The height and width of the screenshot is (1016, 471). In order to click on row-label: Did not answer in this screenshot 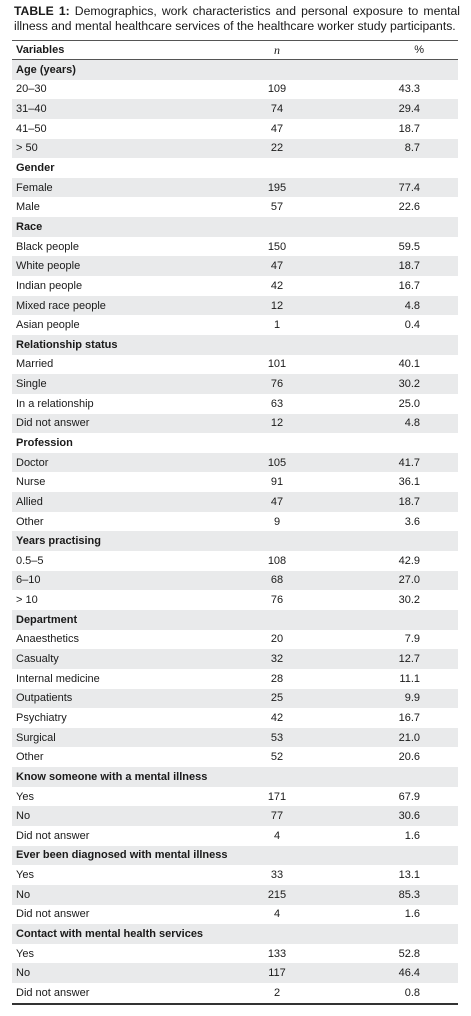, I will do `click(53, 835)`.